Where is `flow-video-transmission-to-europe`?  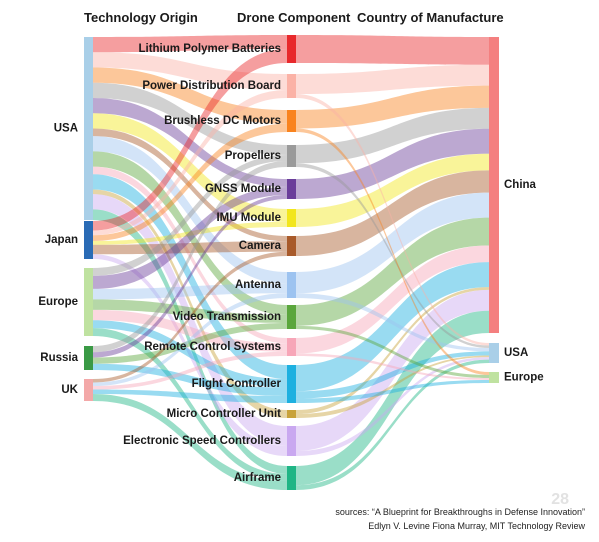
flow-video-transmission-to-europe is located at coordinates (392, 351).